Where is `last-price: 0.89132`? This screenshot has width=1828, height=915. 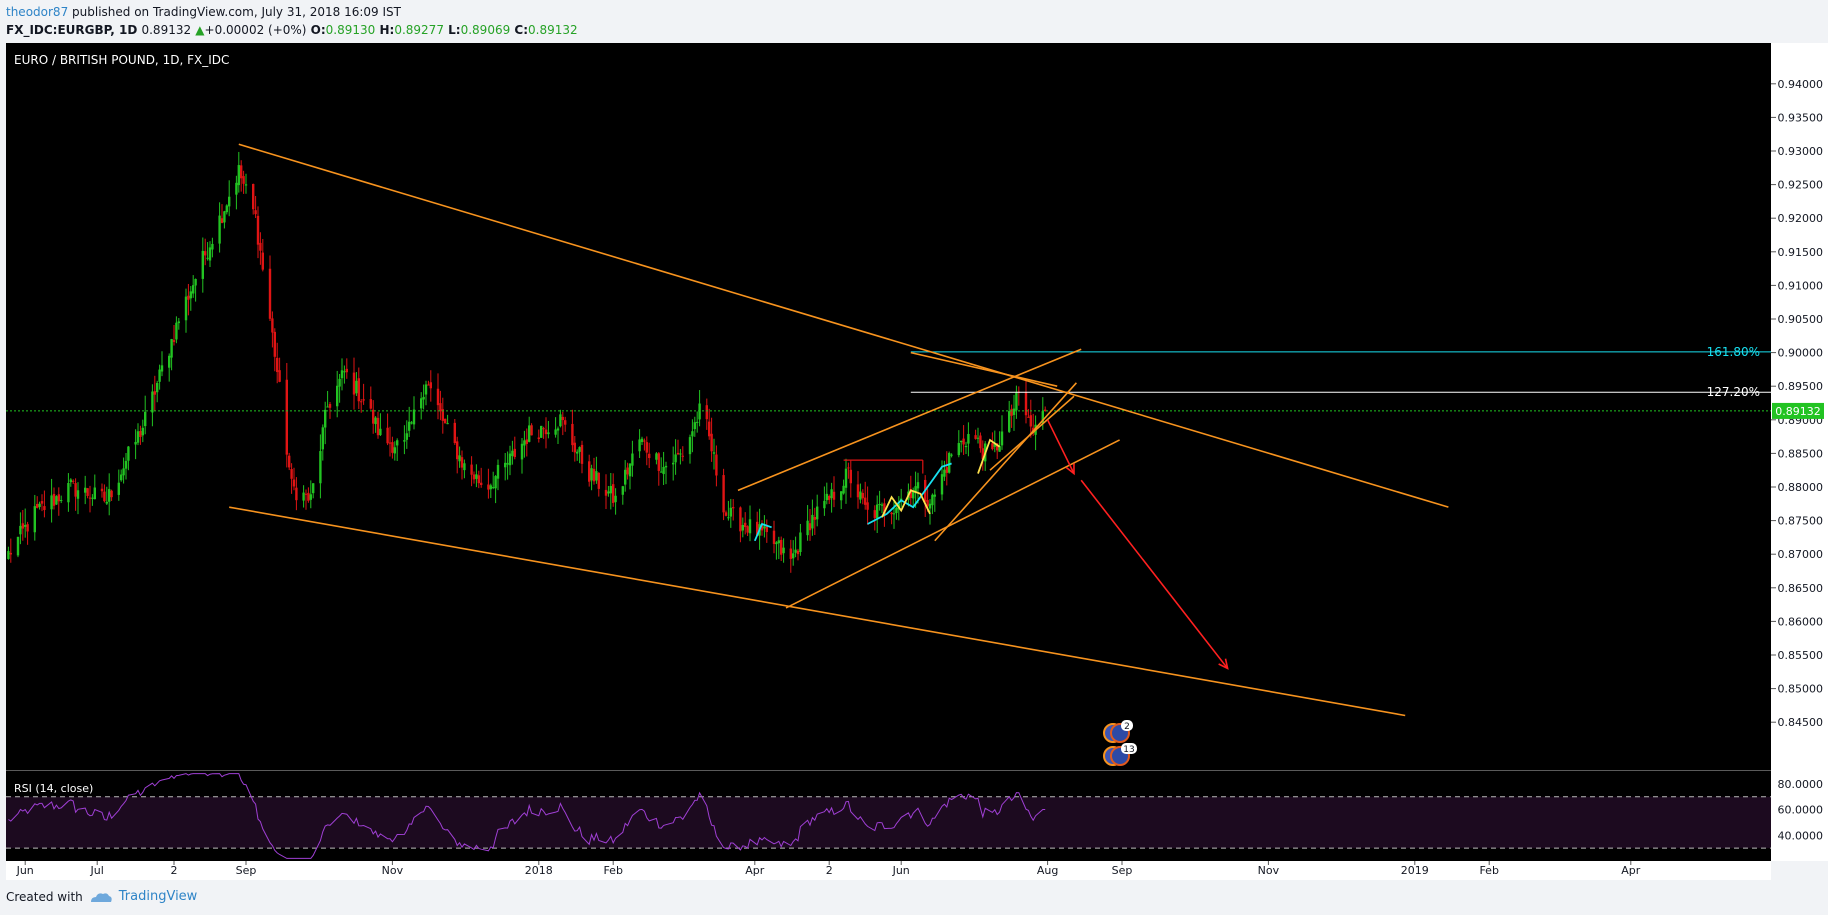 last-price: 0.89132 is located at coordinates (166, 30).